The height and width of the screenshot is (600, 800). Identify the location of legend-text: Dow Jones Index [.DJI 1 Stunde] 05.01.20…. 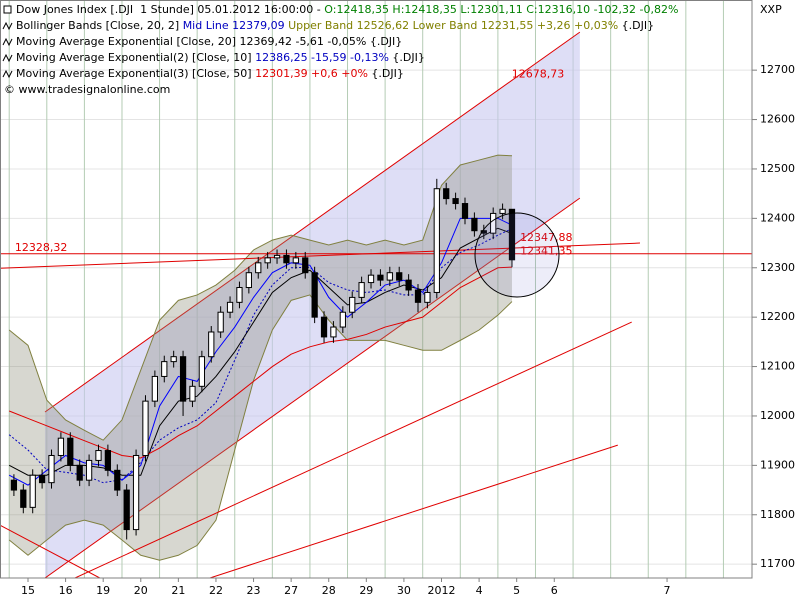
(170, 9).